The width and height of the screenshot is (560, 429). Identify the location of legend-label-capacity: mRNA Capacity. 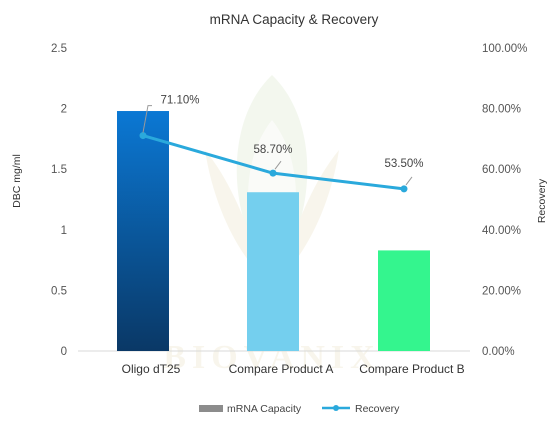
(264, 409).